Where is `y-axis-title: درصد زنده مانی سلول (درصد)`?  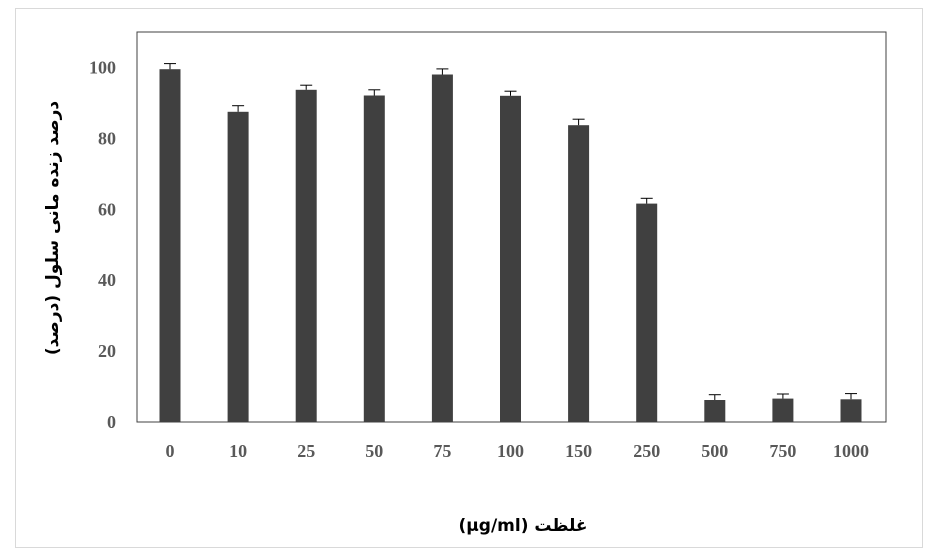
y-axis-title: درصد زنده مانی سلول (درصد) is located at coordinates (53, 228).